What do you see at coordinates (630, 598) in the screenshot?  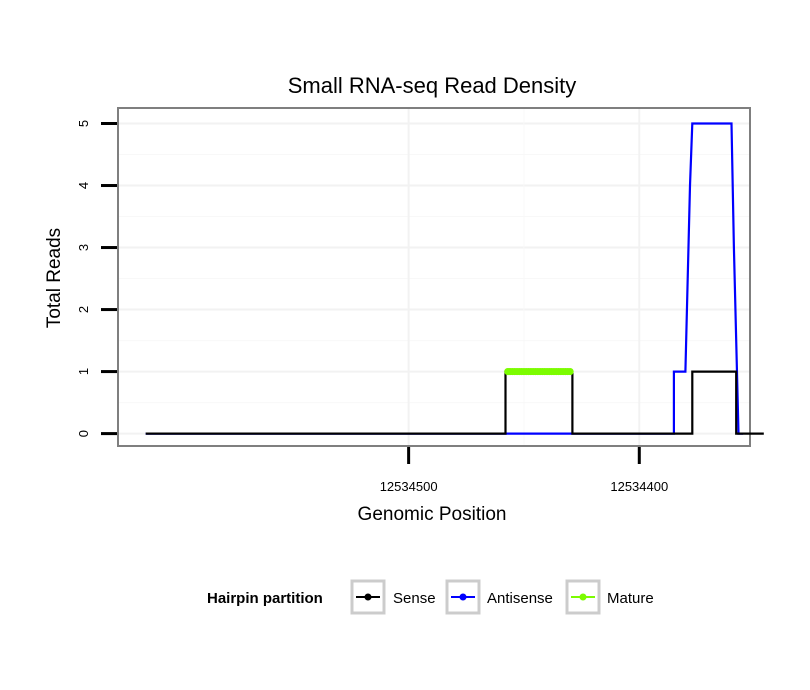 I see `legend-label-mature: Mature` at bounding box center [630, 598].